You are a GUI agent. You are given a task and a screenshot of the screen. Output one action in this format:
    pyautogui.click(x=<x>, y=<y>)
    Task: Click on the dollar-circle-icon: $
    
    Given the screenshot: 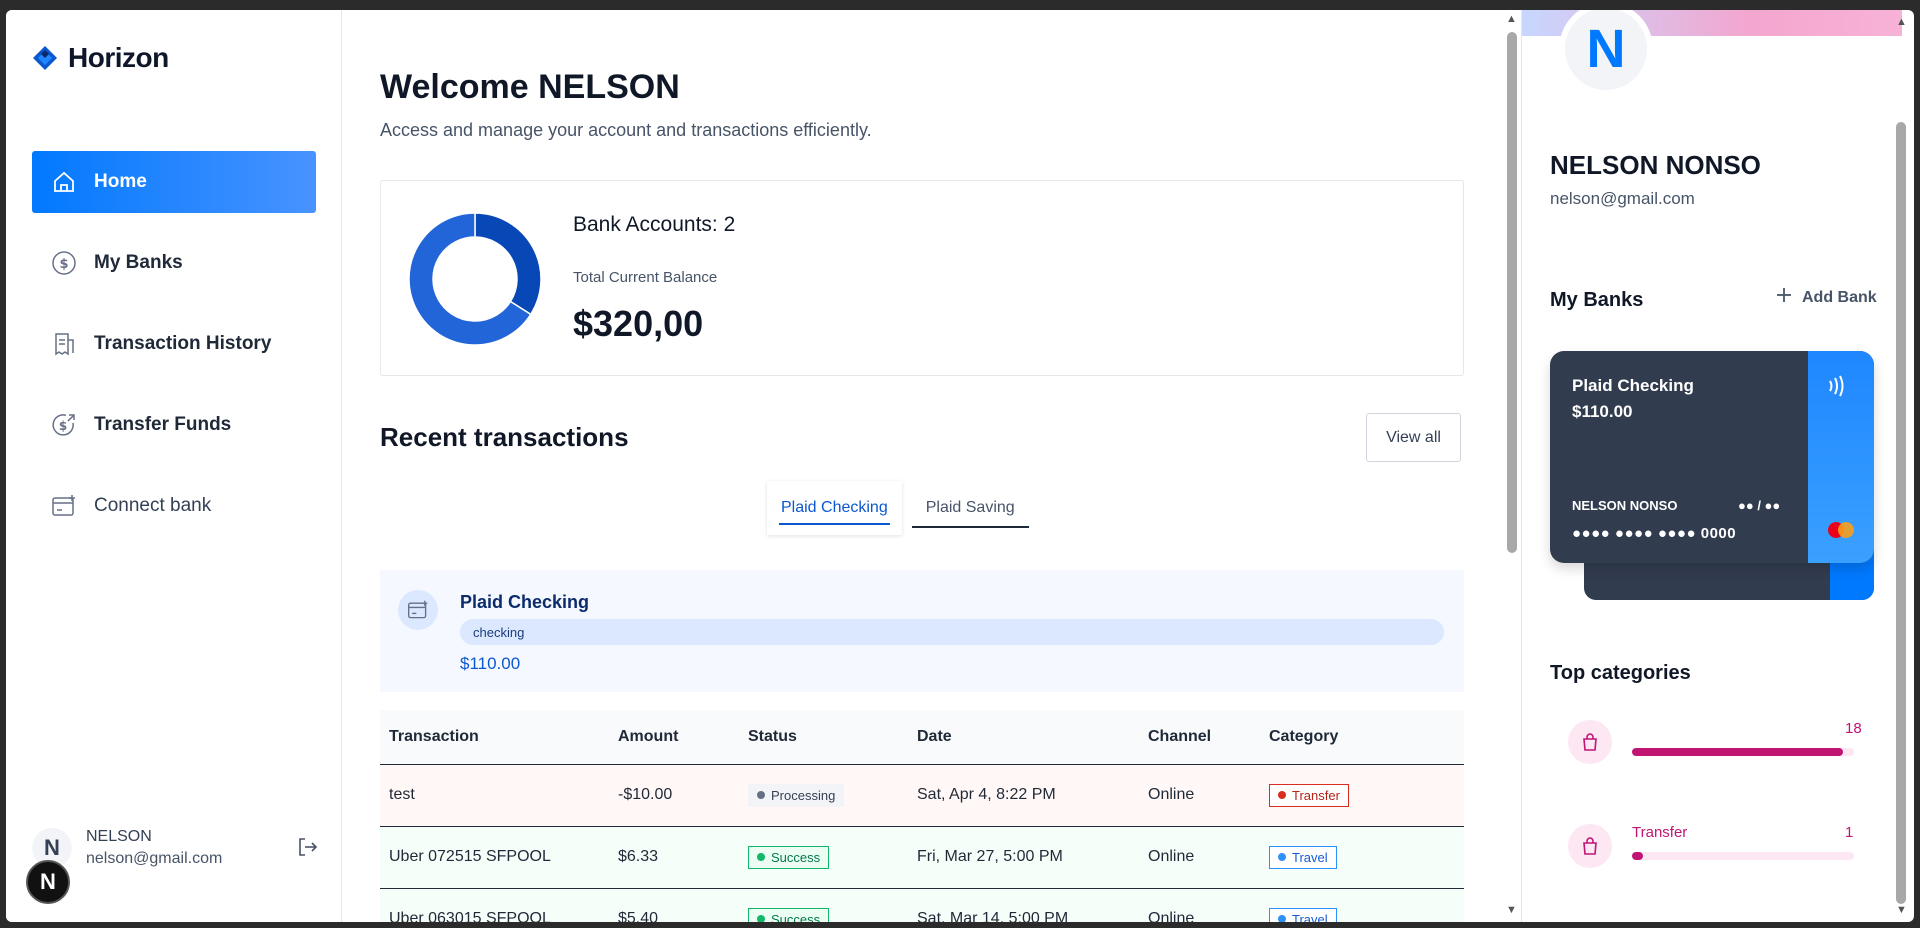 What is the action you would take?
    pyautogui.click(x=64, y=263)
    